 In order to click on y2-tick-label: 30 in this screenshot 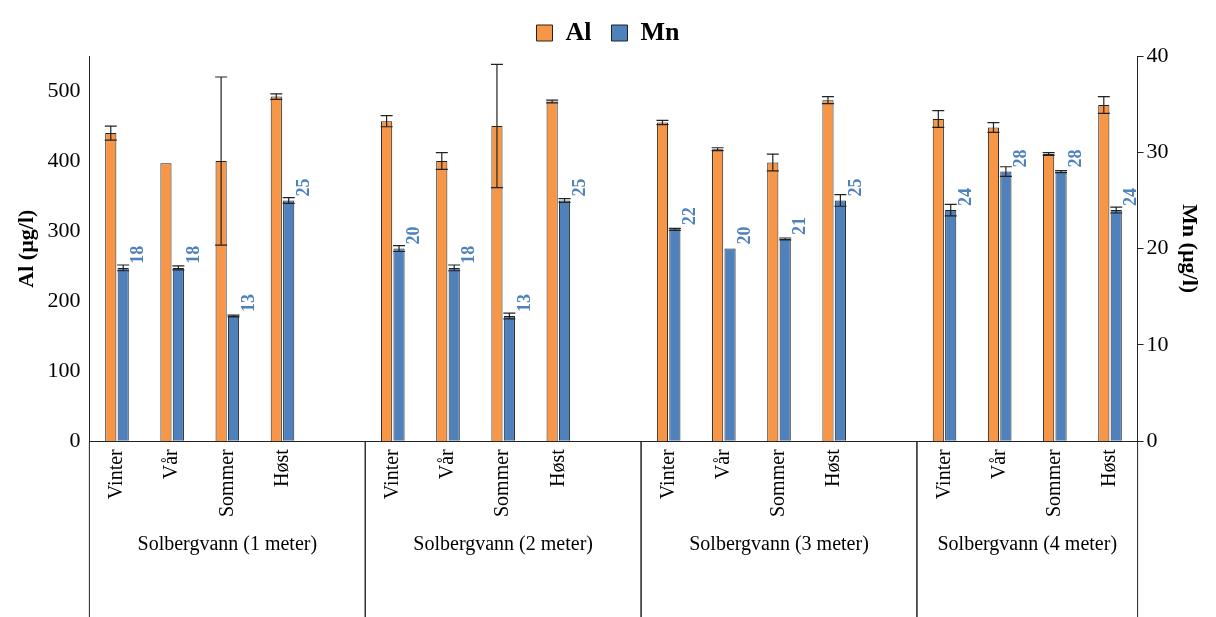, I will do `click(1157, 151)`.